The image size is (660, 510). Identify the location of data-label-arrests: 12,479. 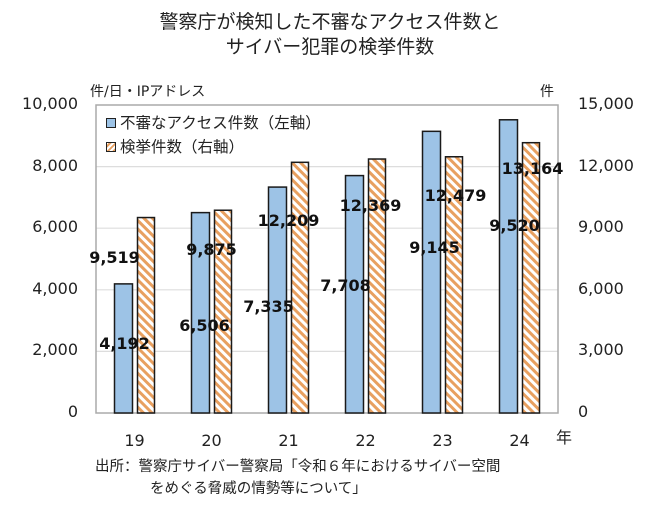
(456, 195).